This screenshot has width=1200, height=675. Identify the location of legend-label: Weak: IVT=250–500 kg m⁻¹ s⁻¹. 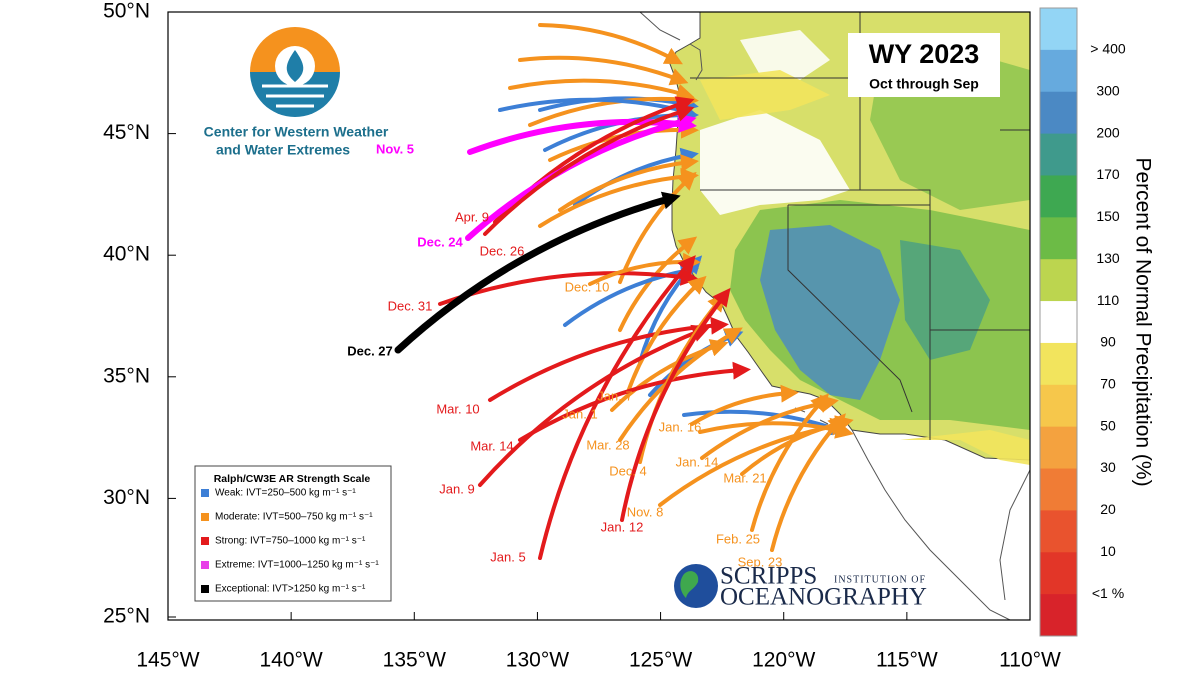
(285, 493).